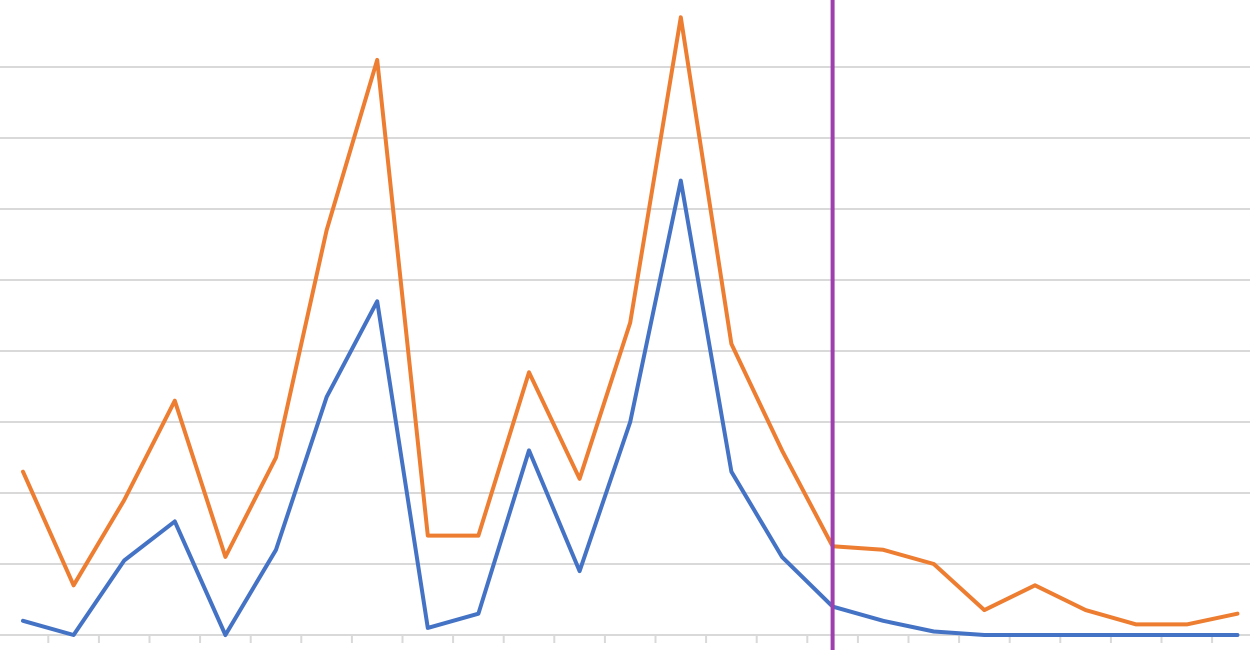  I want to click on x-axis-ticks, so click(630, 639).